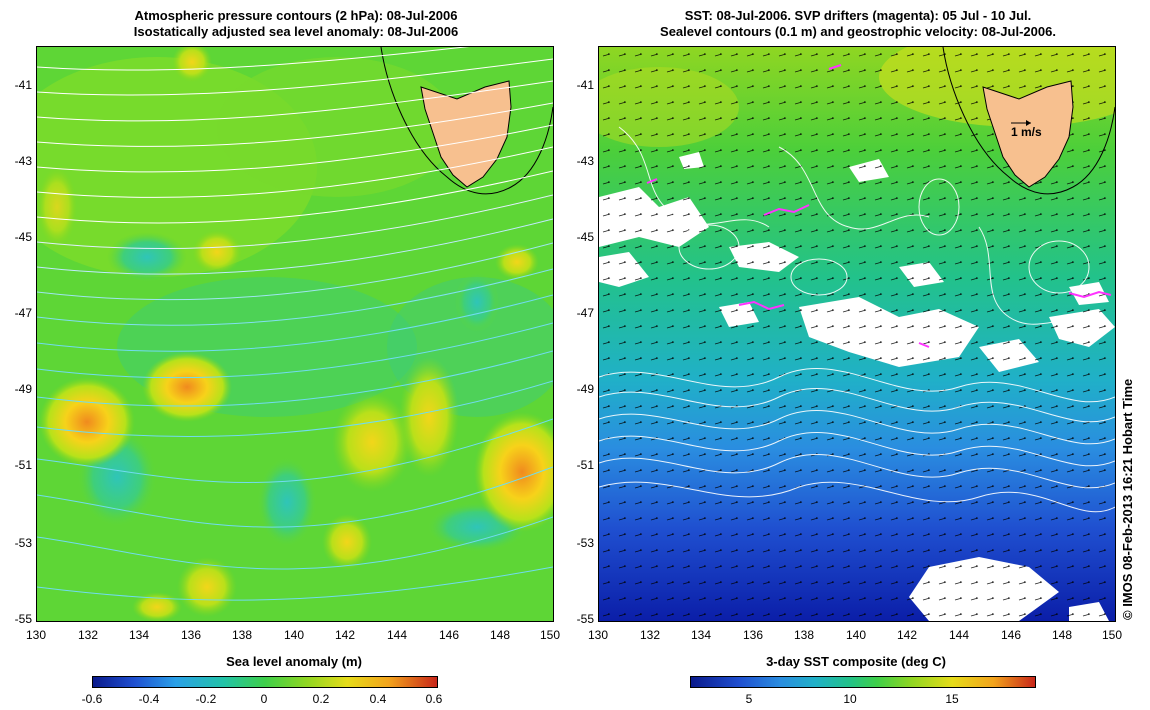 This screenshot has width=1150, height=710. I want to click on right-lat-tick: -47, so click(585, 313).